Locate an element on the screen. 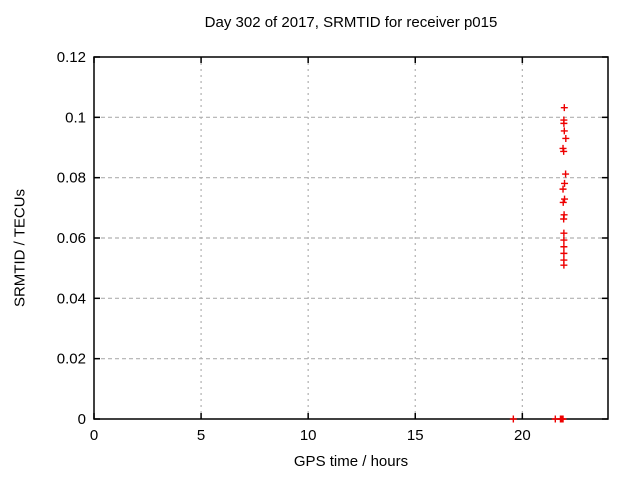 The height and width of the screenshot is (480, 640). x-tick-label: 20 is located at coordinates (522, 435).